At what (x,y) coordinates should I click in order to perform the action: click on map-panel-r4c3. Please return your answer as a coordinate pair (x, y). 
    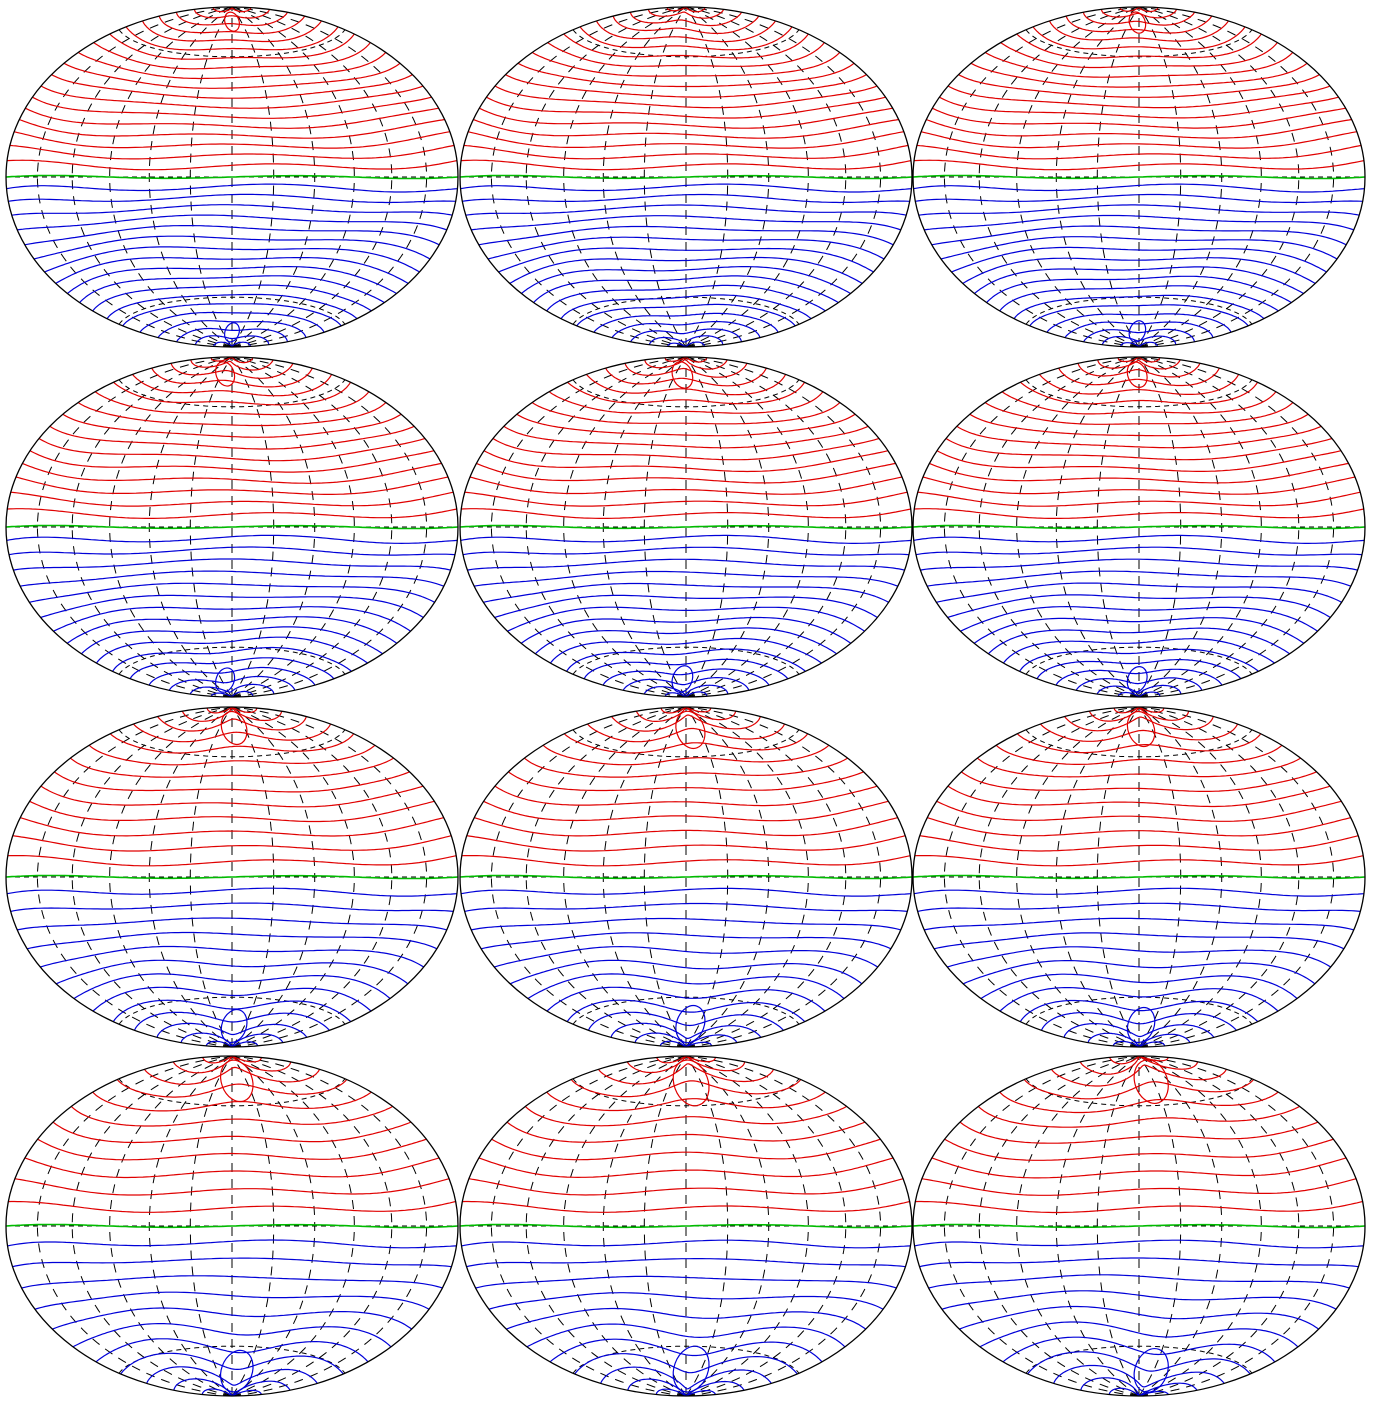
    Looking at the image, I should click on (1139, 1226).